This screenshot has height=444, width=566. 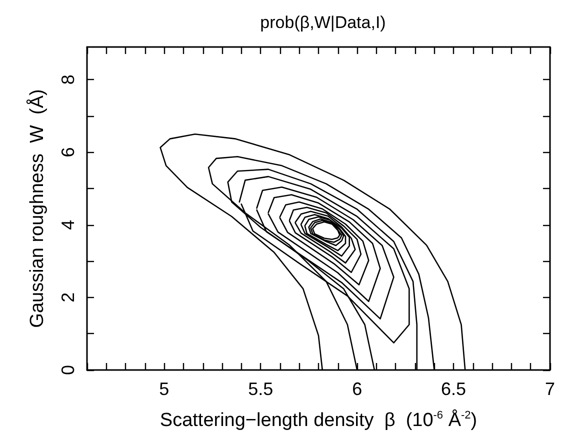 I want to click on chart-title: prob(β,W|Data,I), so click(x=323, y=22).